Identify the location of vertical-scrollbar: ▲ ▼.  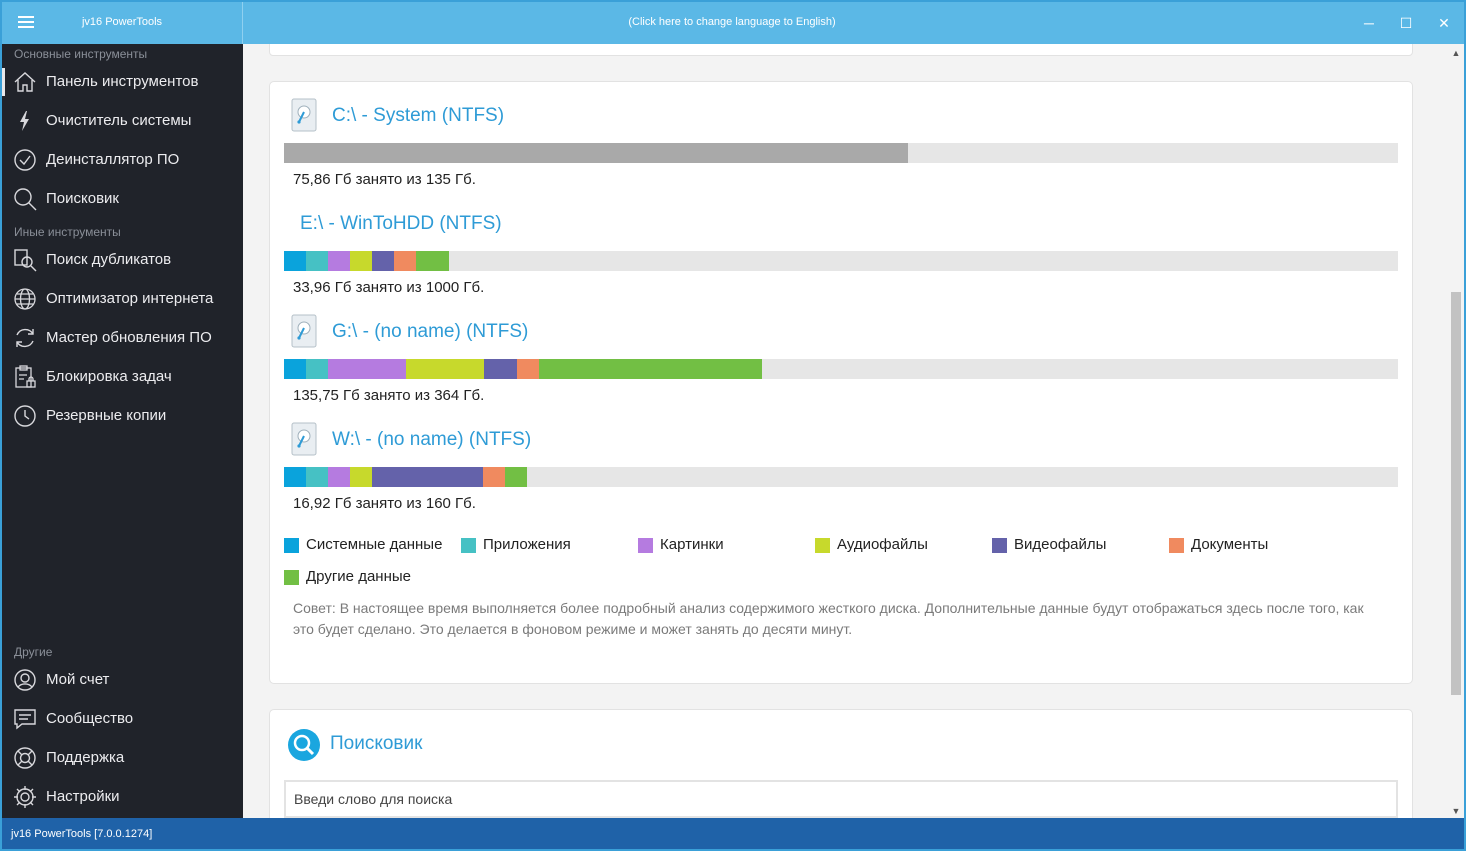
(1456, 431).